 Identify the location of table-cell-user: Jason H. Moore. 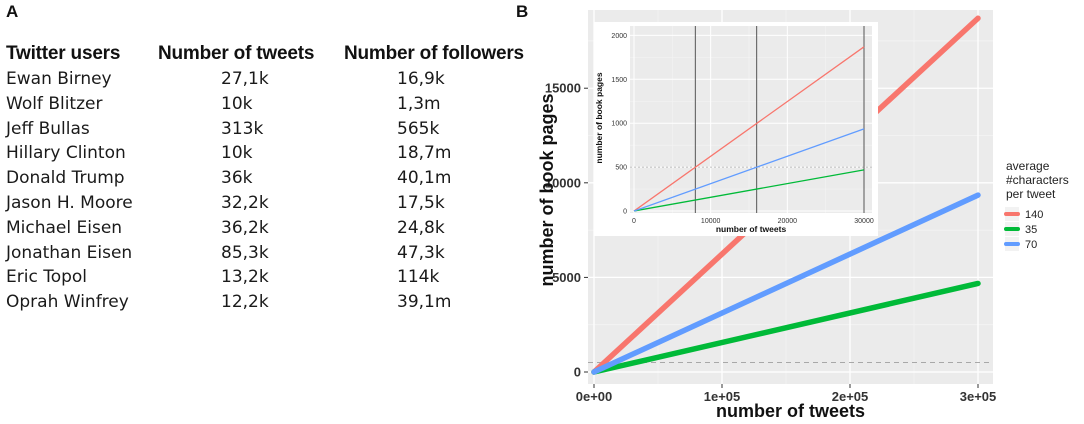
(69, 203).